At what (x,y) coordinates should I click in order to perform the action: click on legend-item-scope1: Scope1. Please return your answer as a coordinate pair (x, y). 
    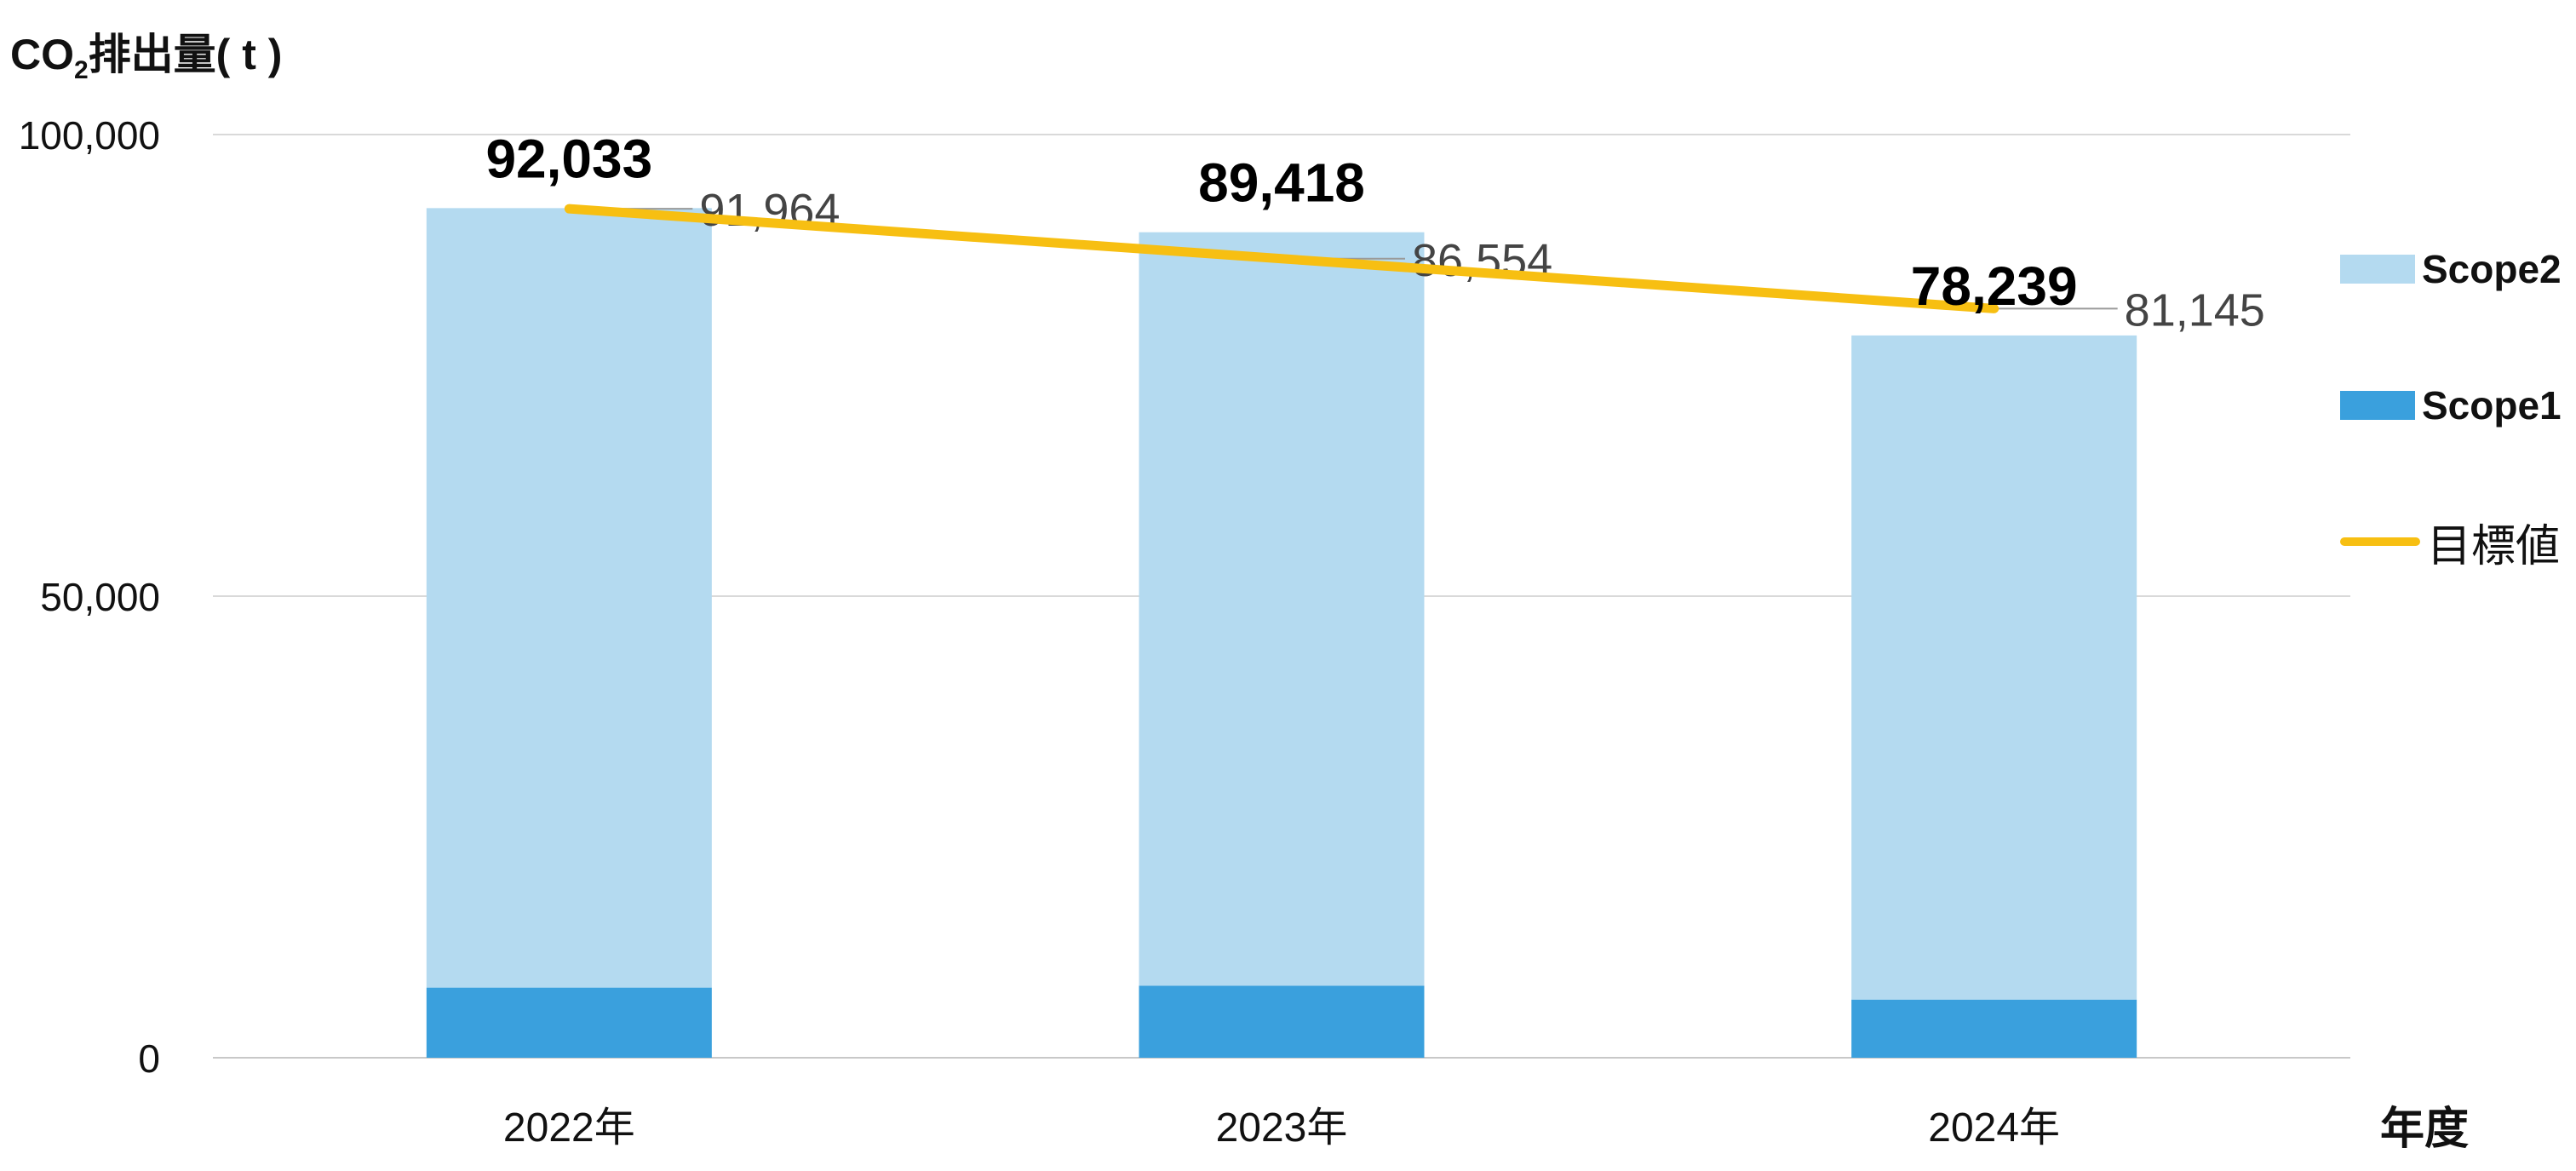
    Looking at the image, I should click on (2451, 405).